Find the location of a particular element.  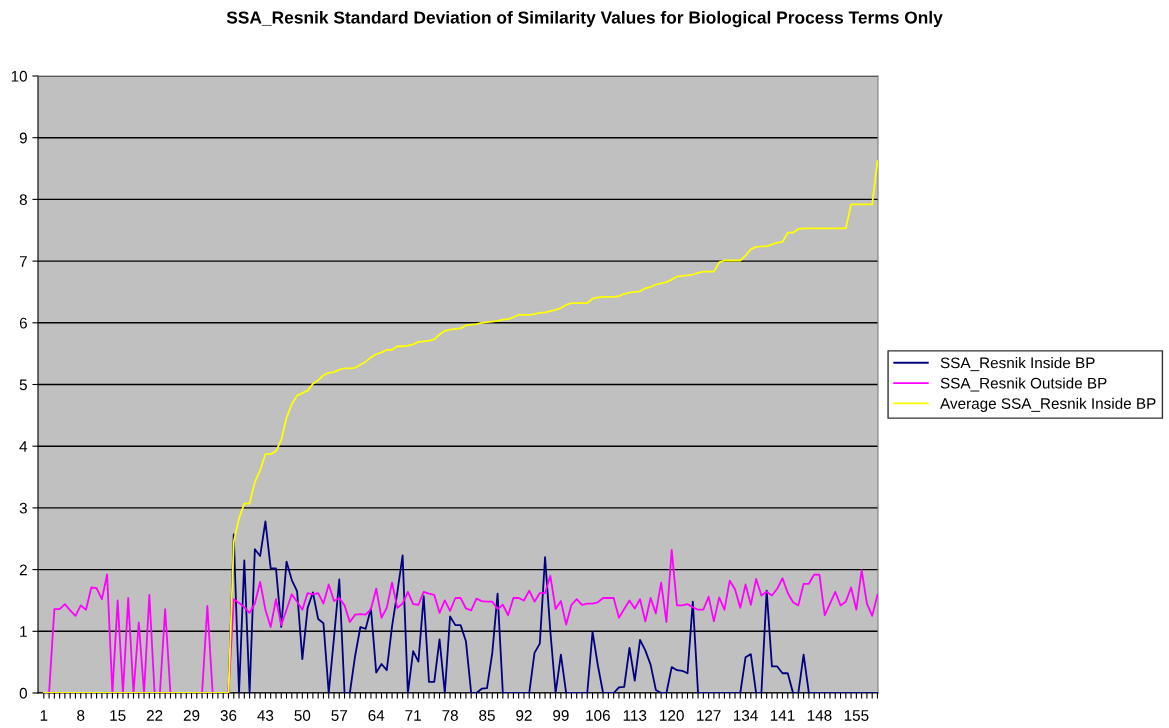

x-tick-label: 113 is located at coordinates (635, 715).